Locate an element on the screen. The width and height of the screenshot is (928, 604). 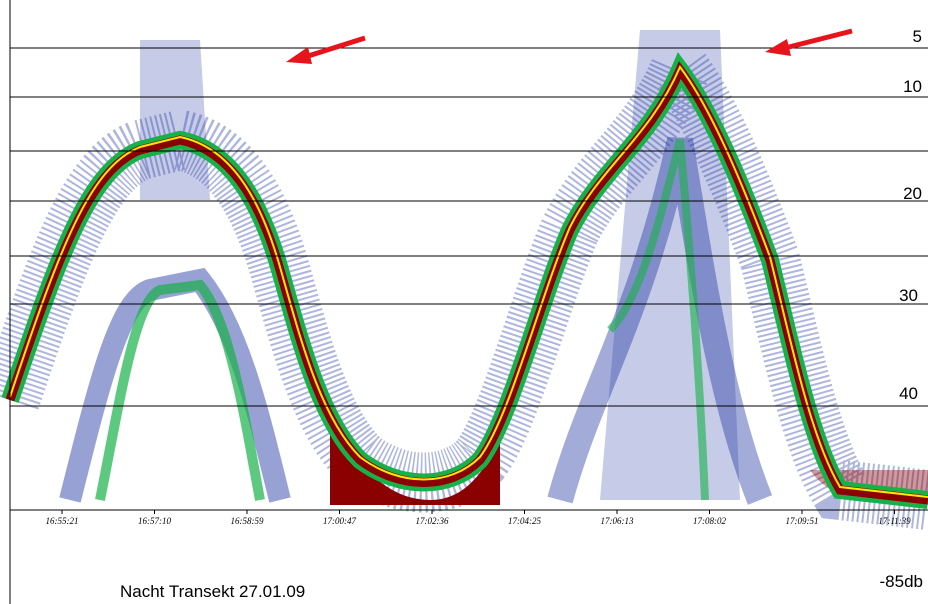
caption: Nacht Transekt 27.01.09 is located at coordinates (212, 591).